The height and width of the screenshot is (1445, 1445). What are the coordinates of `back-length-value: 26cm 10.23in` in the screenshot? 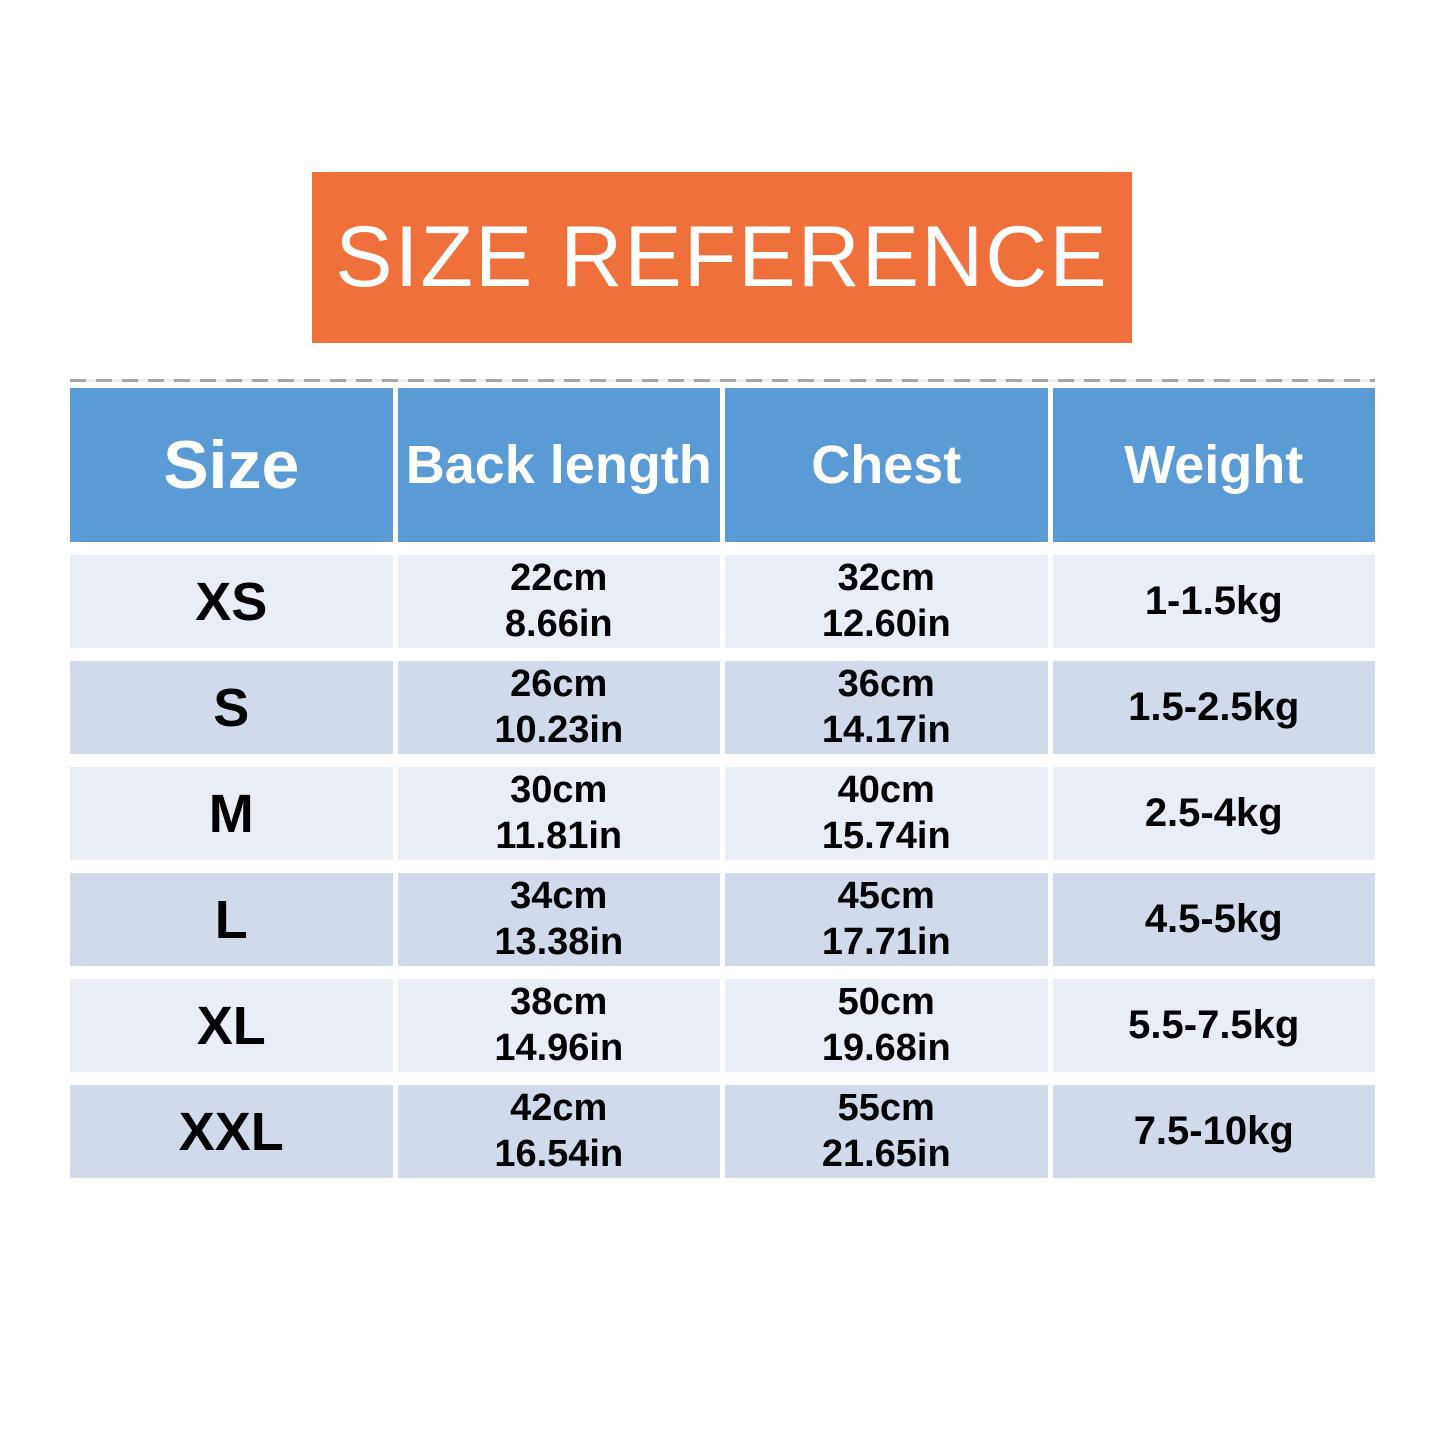 It's located at (558, 707).